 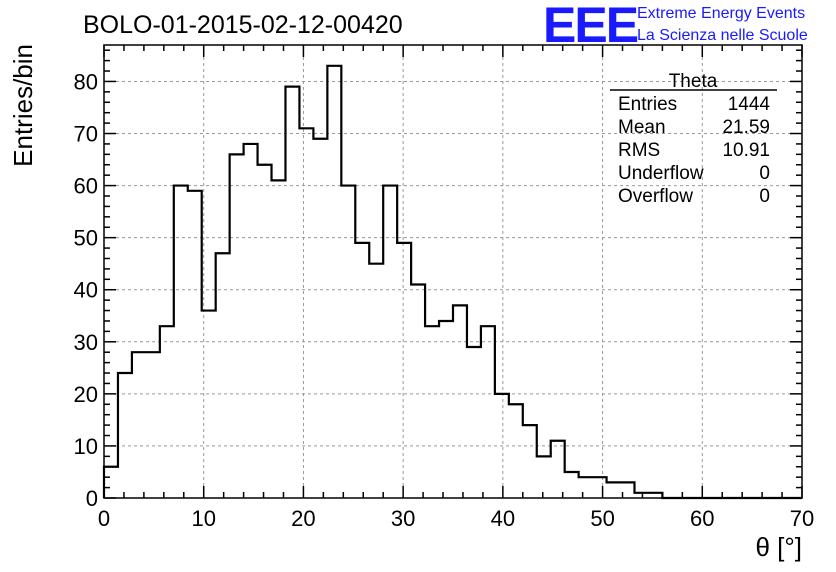 What do you see at coordinates (722, 35) in the screenshot?
I see `logo-line-2: La Scienza nelle Scuole` at bounding box center [722, 35].